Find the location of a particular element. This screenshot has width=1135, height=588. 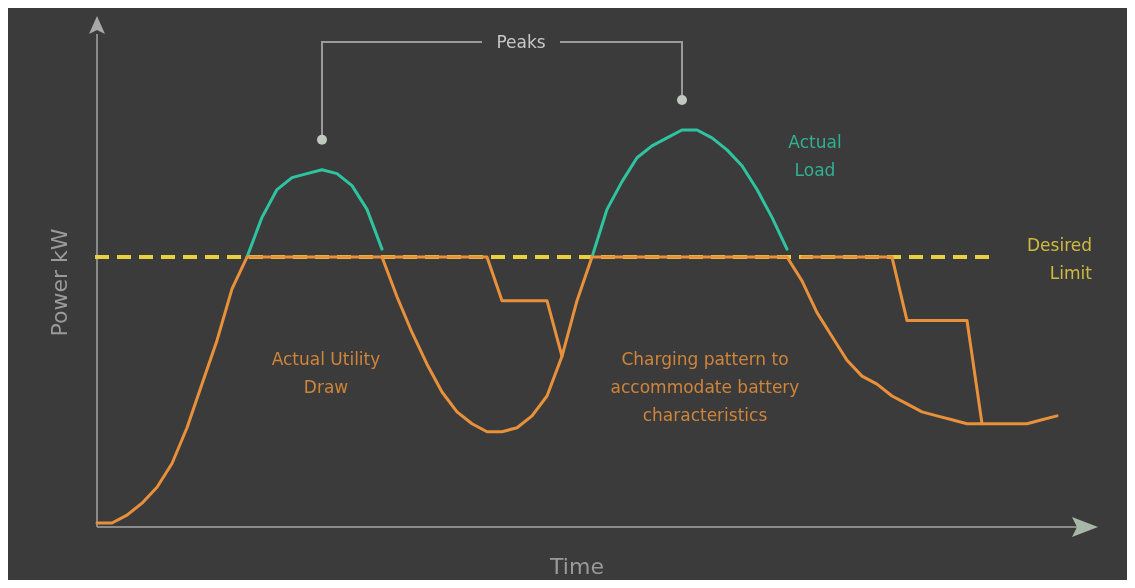

annotation: Charging pattern to accommodate battery characteristics is located at coordinates (705, 387).